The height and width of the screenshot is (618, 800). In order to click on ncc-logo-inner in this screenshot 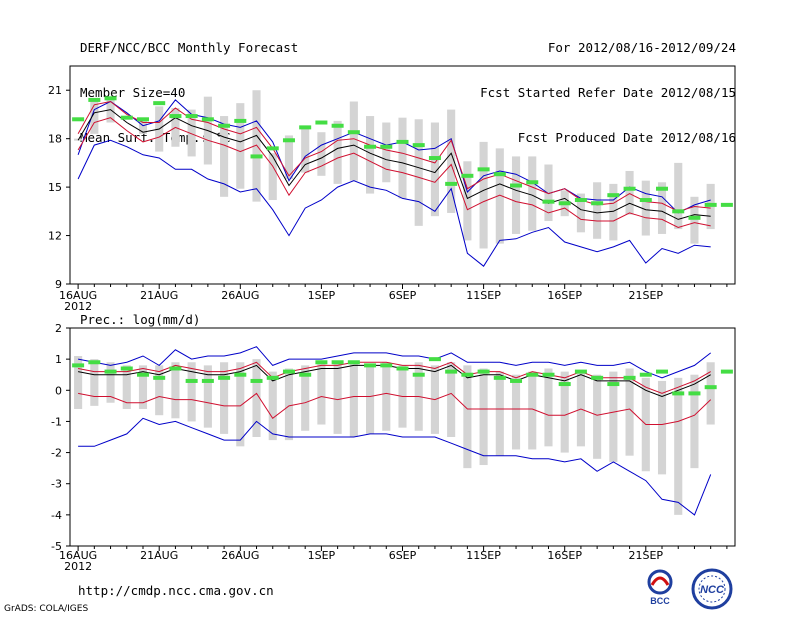, I will do `click(712, 589)`.